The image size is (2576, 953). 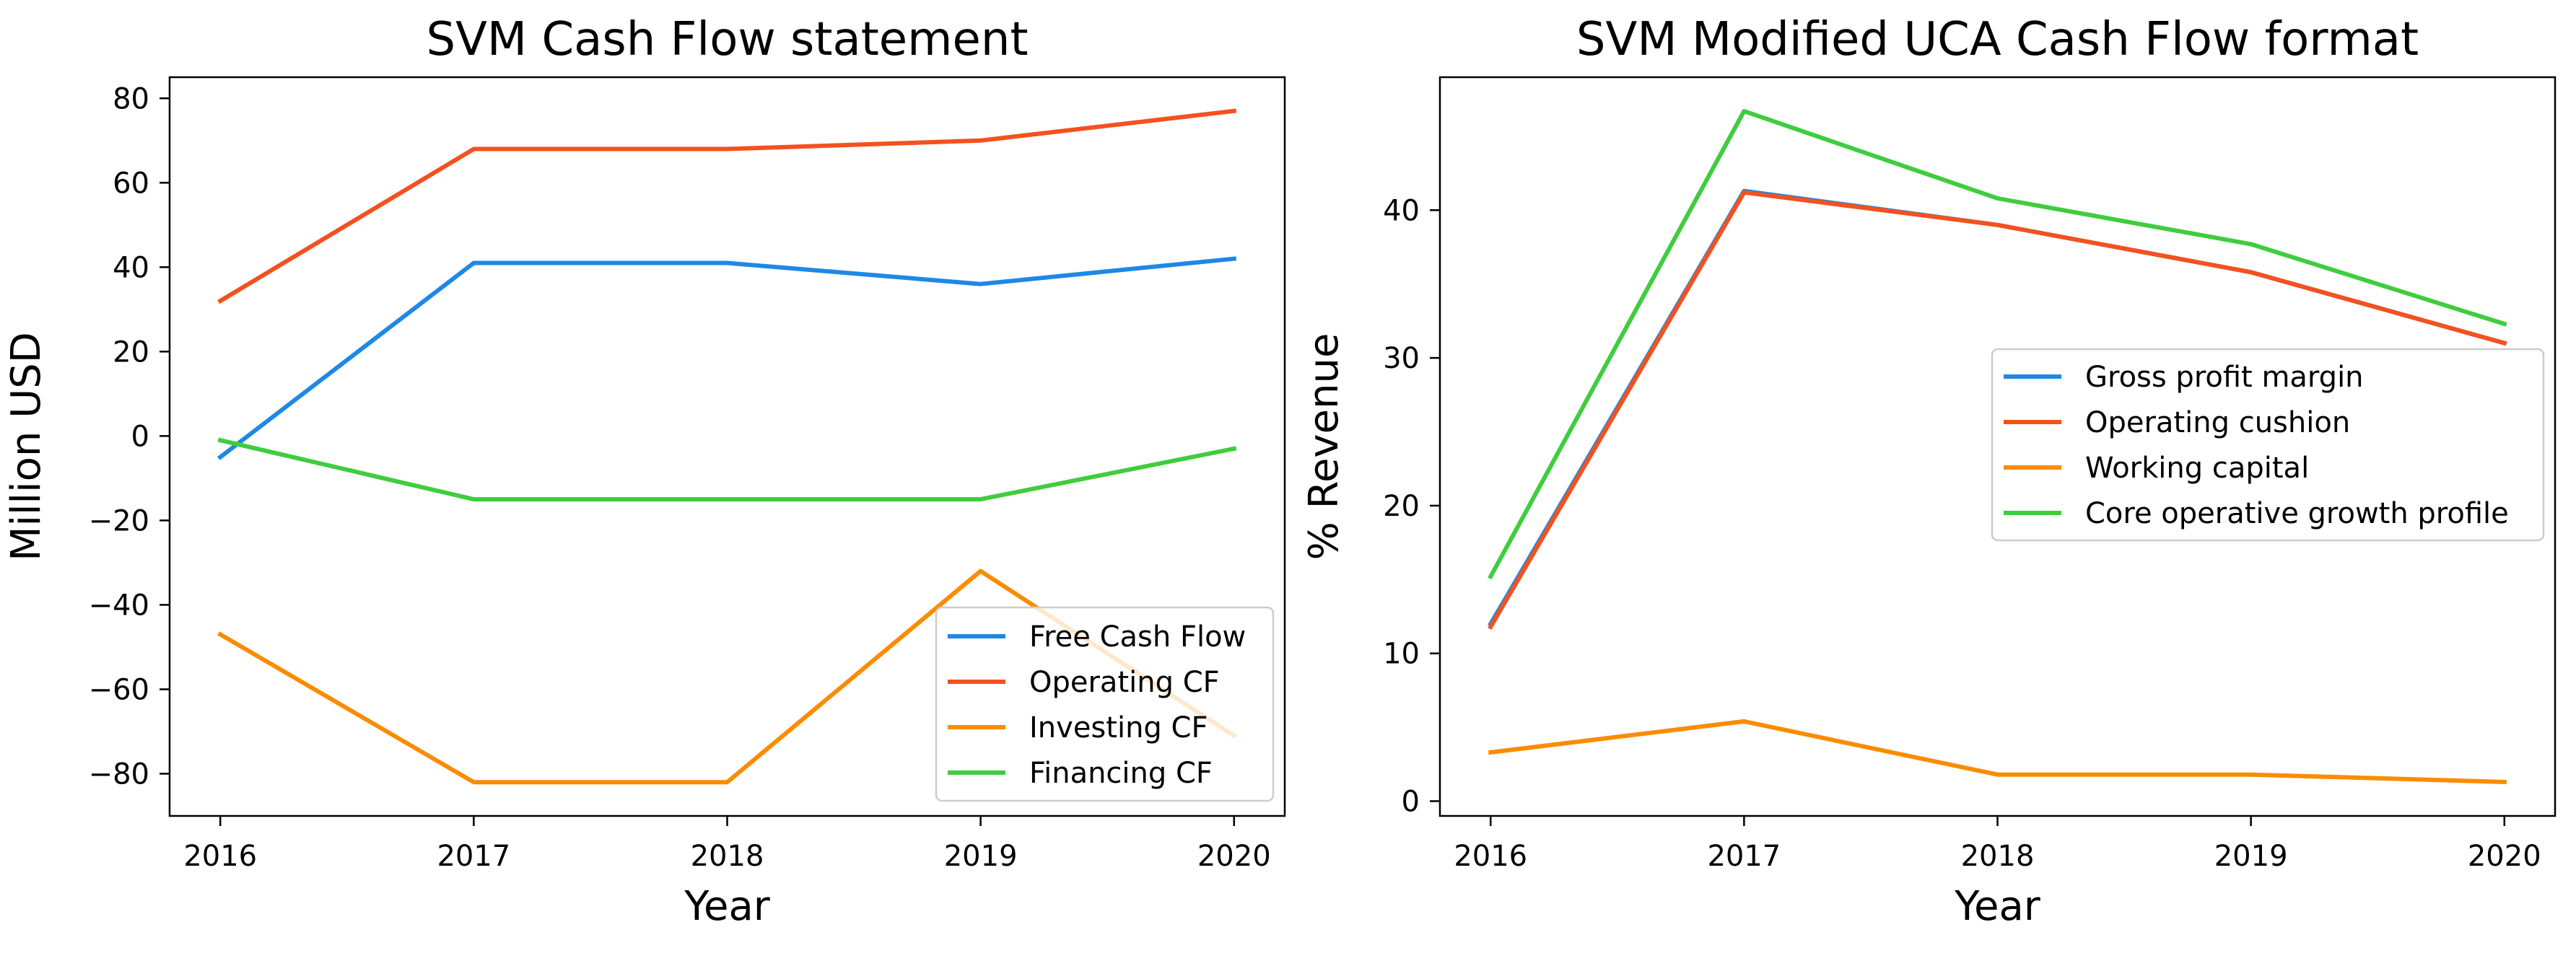 I want to click on y-axis-label: Million USD, so click(x=26, y=446).